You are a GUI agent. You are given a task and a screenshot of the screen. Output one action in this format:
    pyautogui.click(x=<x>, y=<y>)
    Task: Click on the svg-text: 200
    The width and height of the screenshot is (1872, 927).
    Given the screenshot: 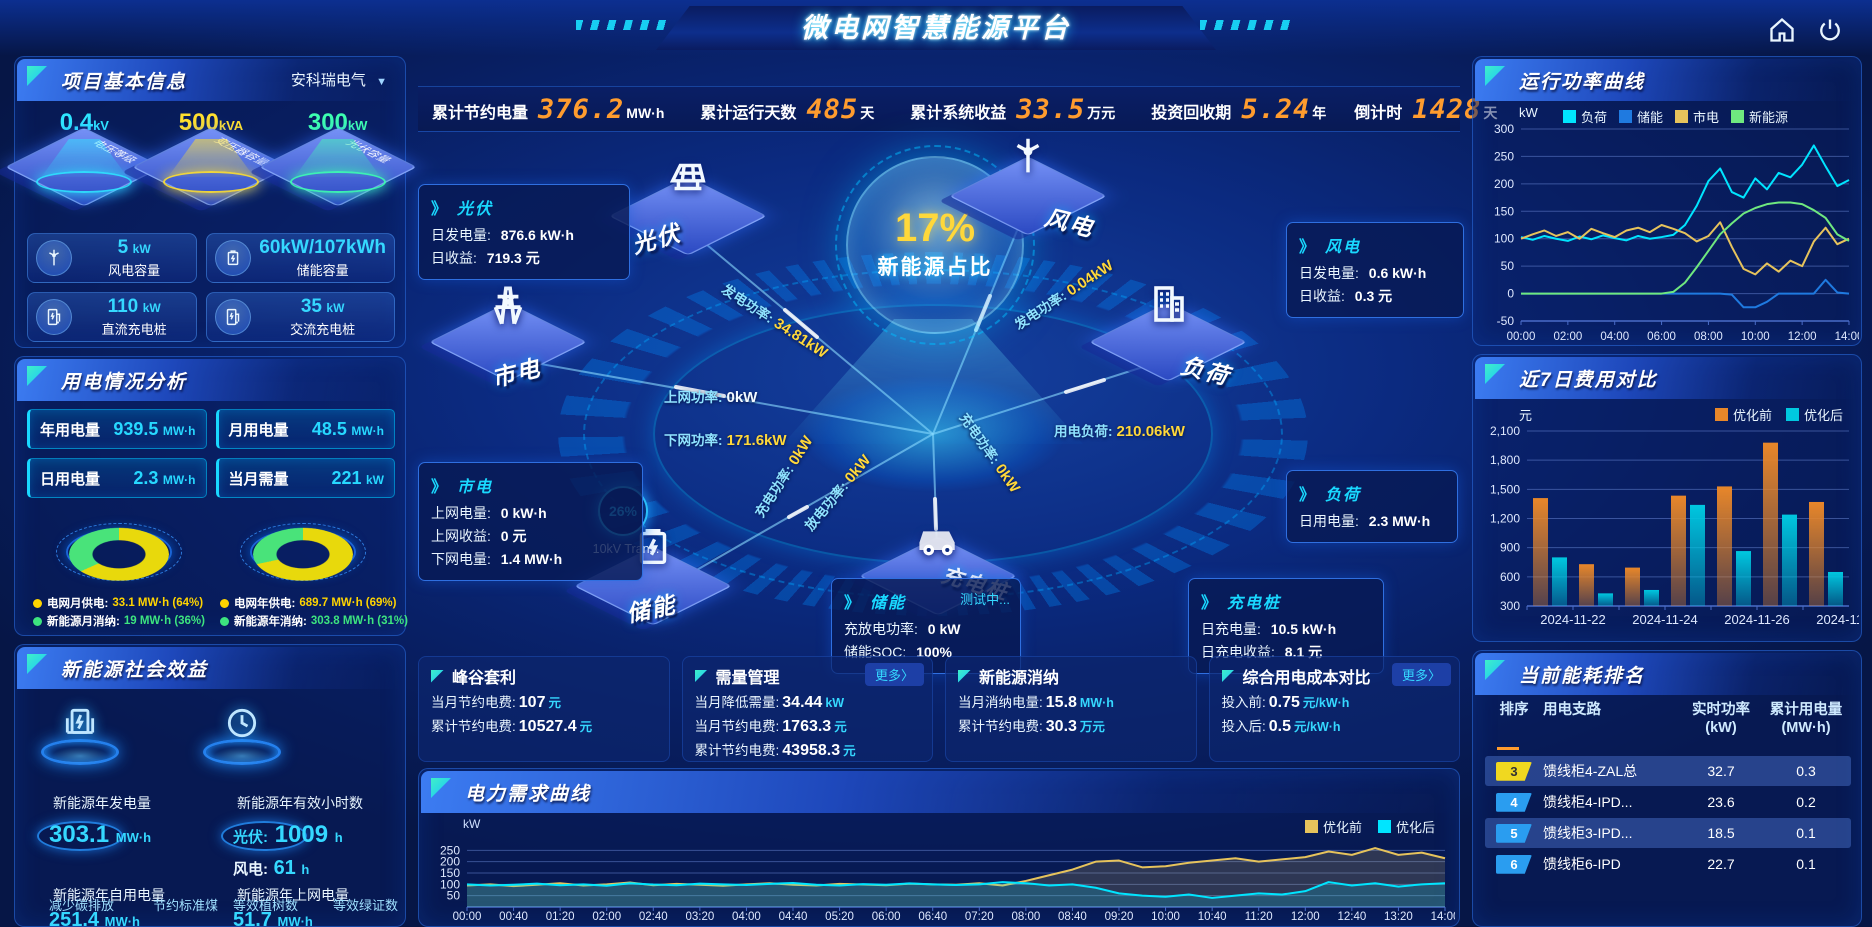 What is the action you would take?
    pyautogui.click(x=450, y=862)
    